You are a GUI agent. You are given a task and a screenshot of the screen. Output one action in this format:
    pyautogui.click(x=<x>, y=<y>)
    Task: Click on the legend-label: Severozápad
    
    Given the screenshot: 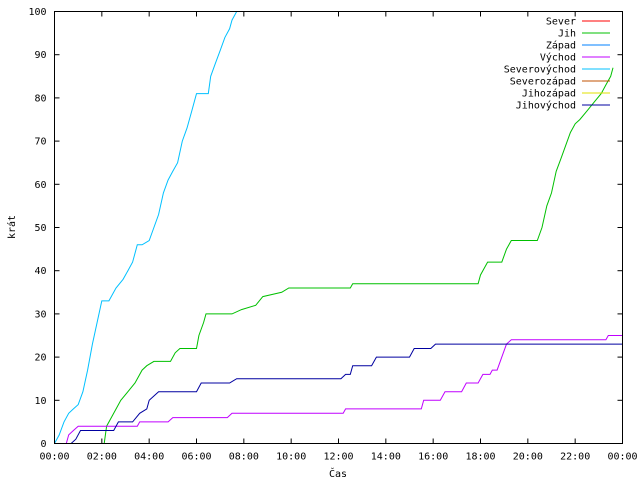 What is the action you would take?
    pyautogui.click(x=543, y=82)
    